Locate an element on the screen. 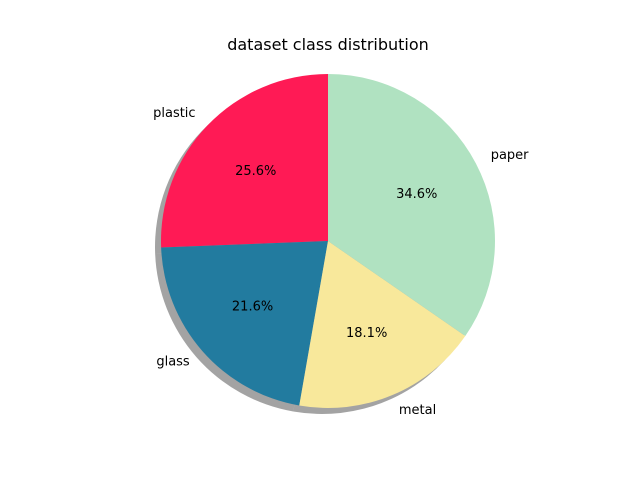  slice-percent-plastic: 25.6% is located at coordinates (255, 171).